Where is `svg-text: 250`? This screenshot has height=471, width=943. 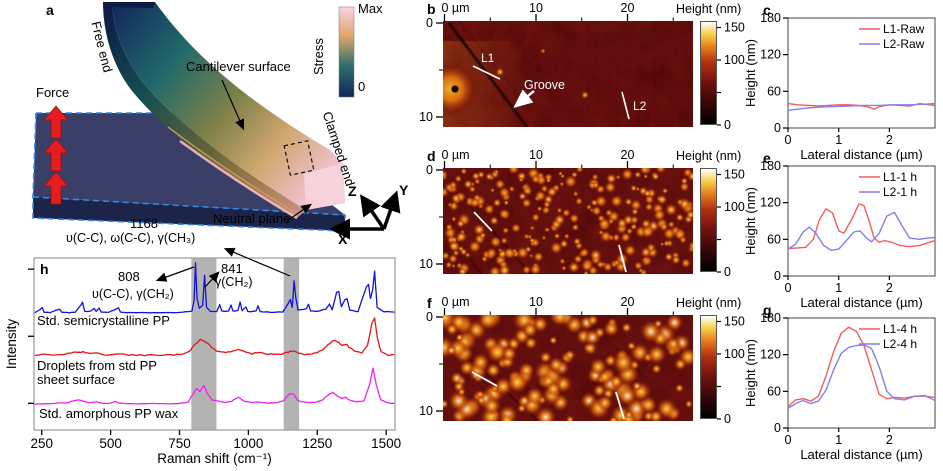
svg-text: 250 is located at coordinates (41, 443).